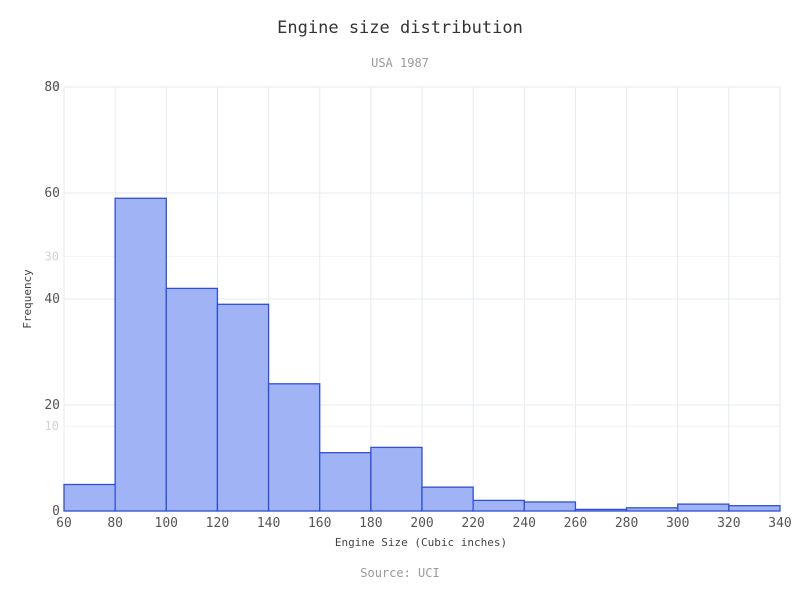 The width and height of the screenshot is (800, 600). I want to click on x-tick-label: 200, so click(421, 523).